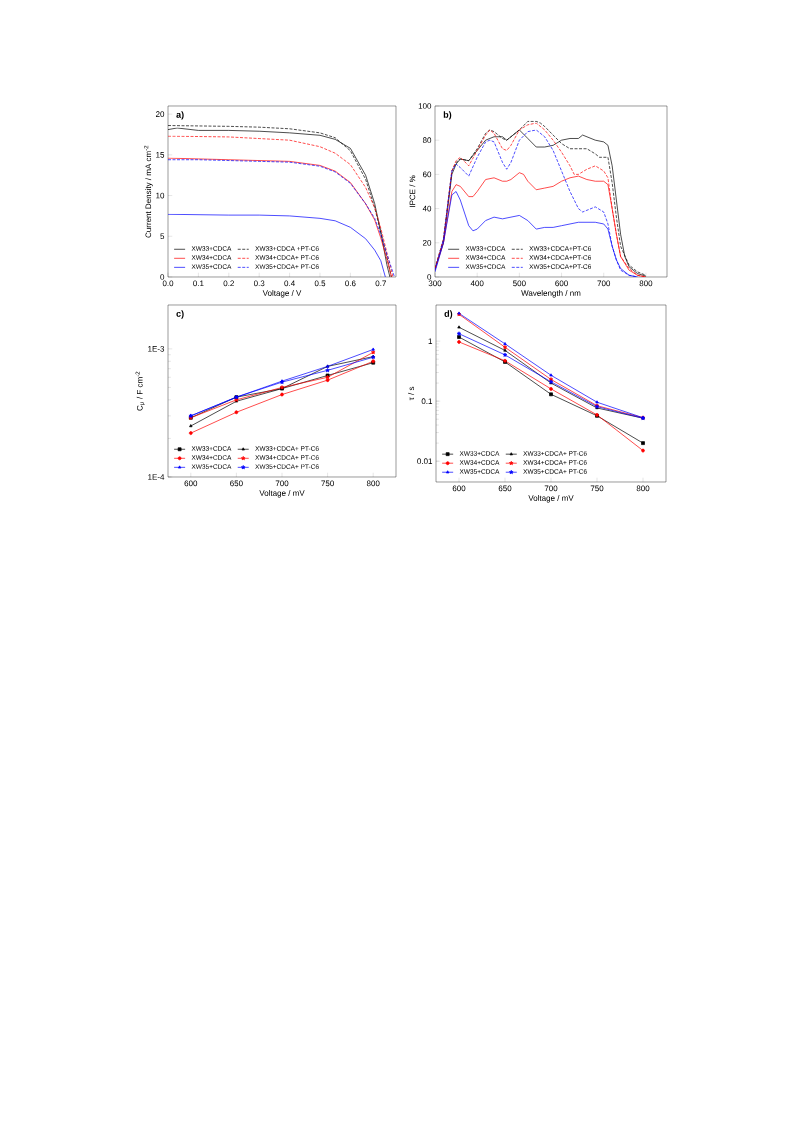  What do you see at coordinates (435, 283) in the screenshot?
I see `x-tick-label: 300` at bounding box center [435, 283].